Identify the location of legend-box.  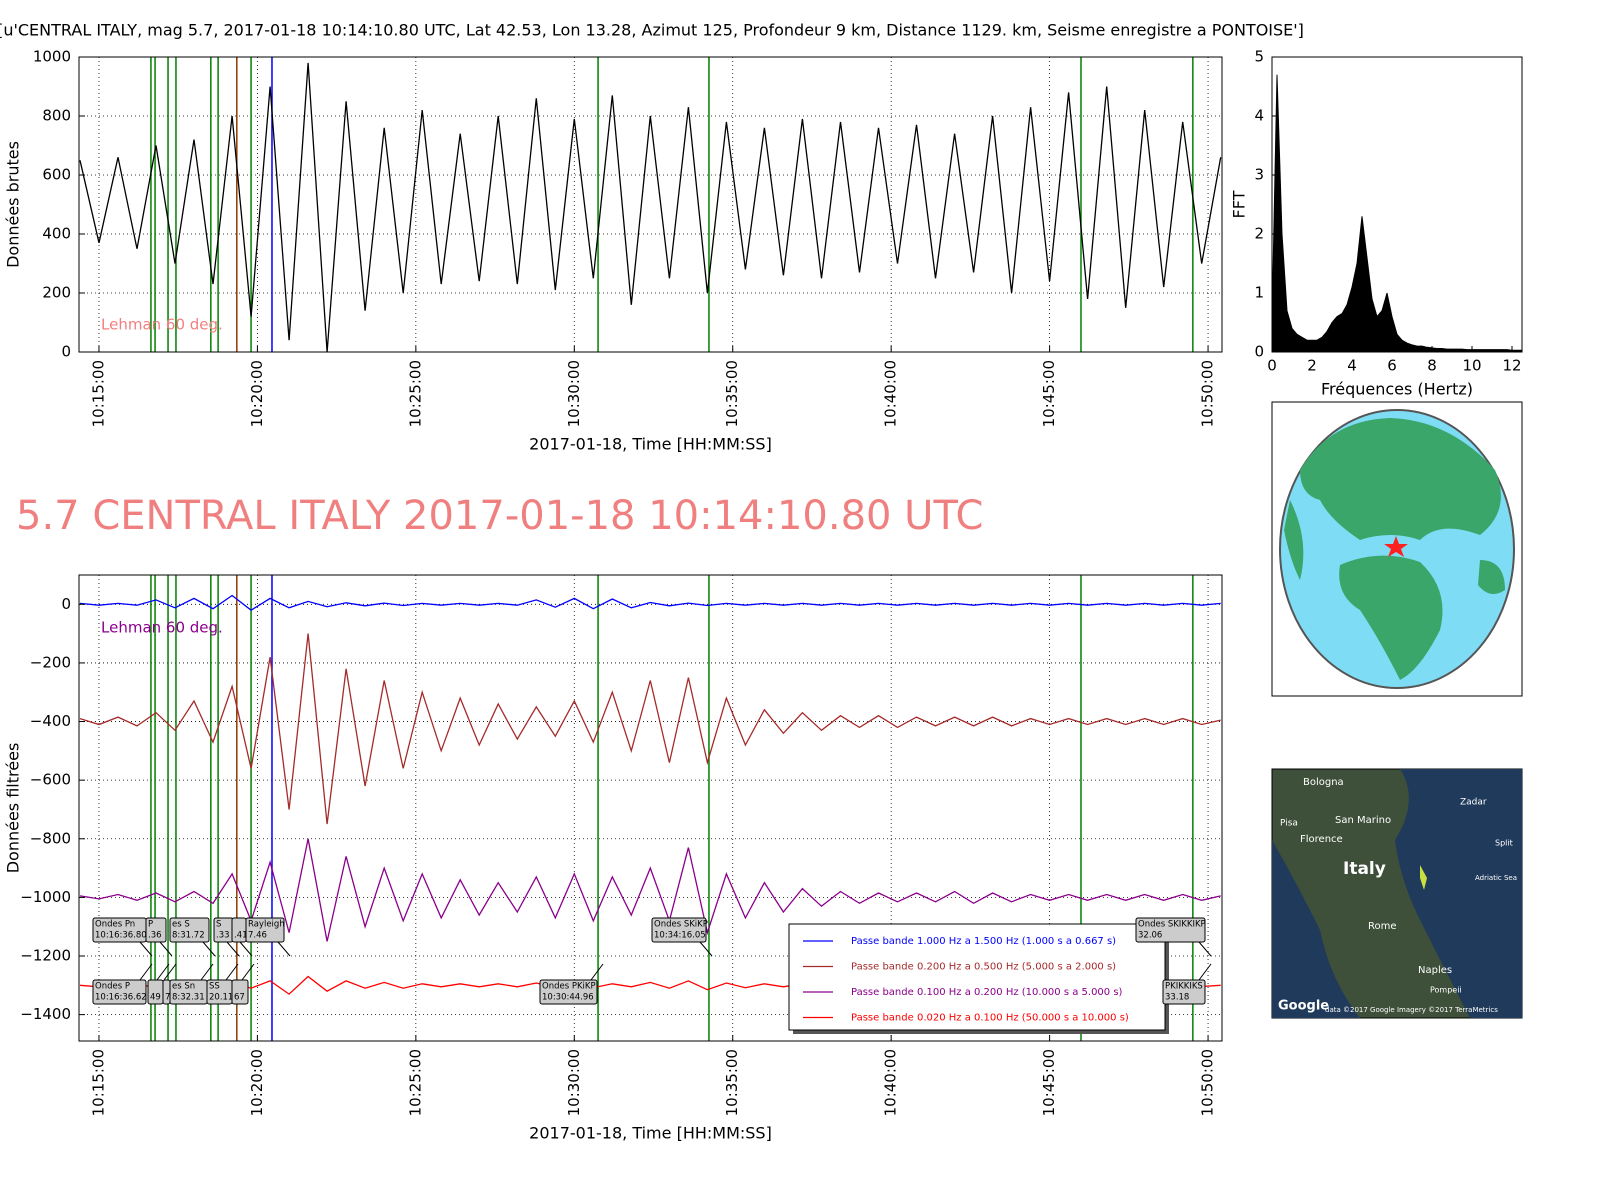
(977, 977).